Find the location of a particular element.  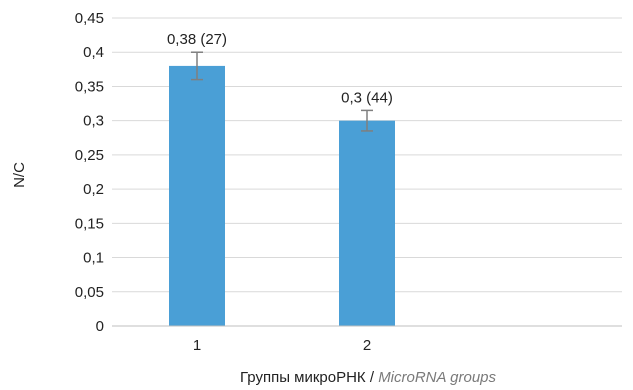

y-tick-label: 0,3 is located at coordinates (93, 121).